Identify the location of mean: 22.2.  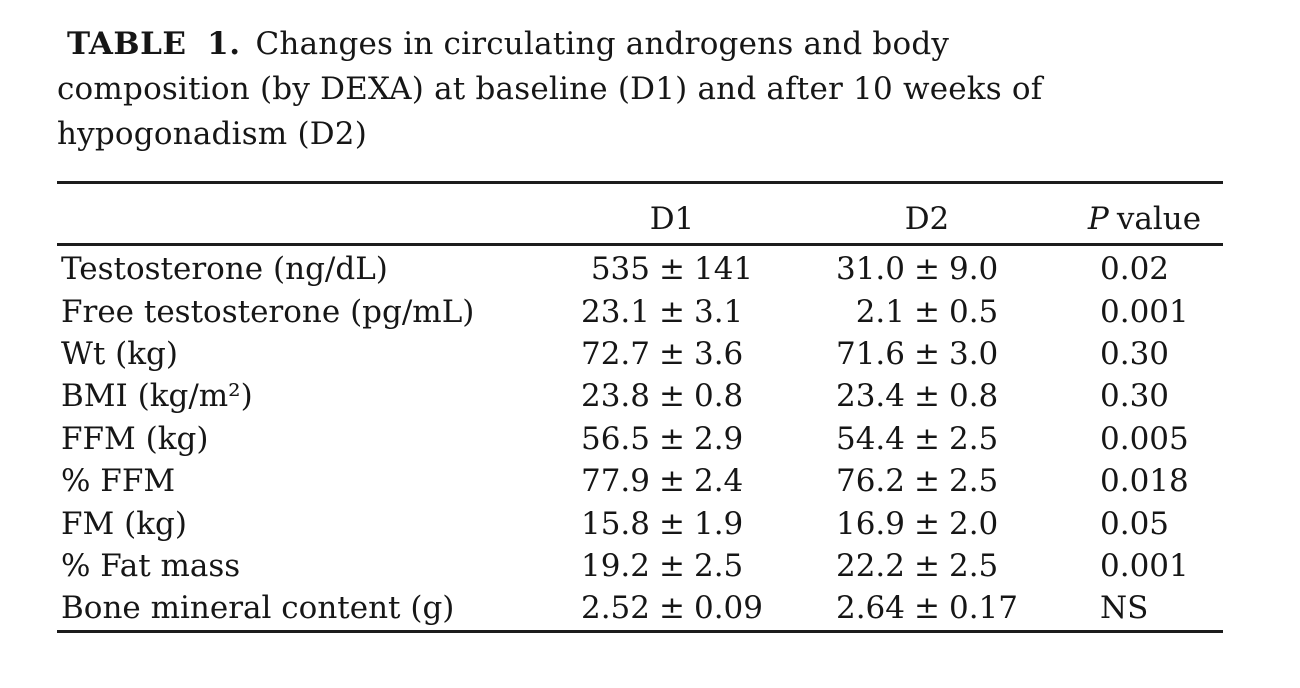
(870, 565).